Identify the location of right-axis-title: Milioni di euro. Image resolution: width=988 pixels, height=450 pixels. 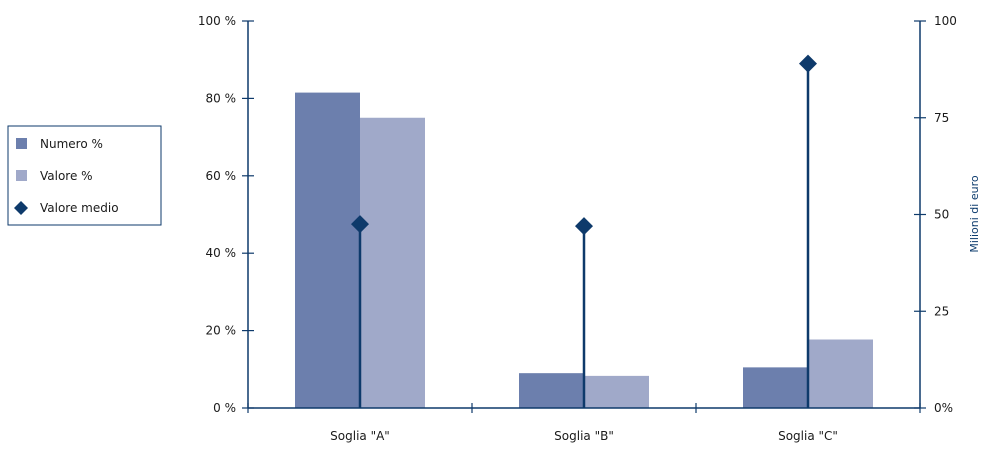
(974, 213).